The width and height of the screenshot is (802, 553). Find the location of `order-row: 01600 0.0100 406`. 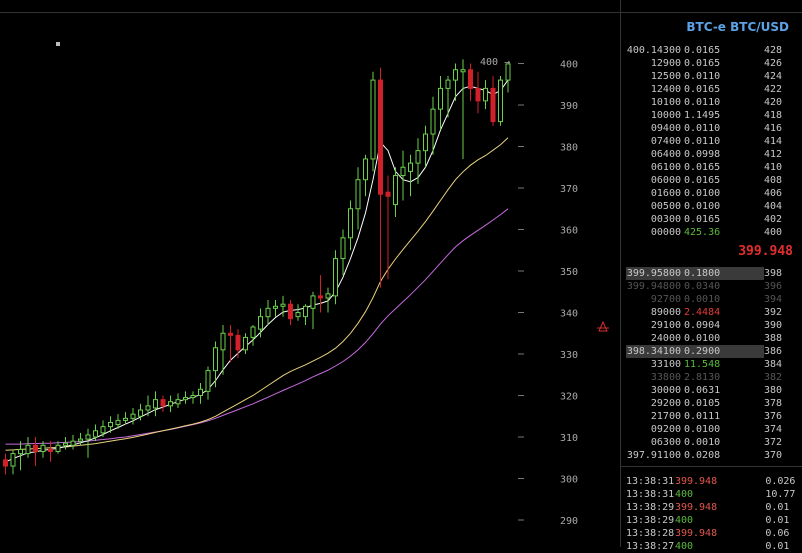

order-row: 01600 0.0100 406 is located at coordinates (713, 193).